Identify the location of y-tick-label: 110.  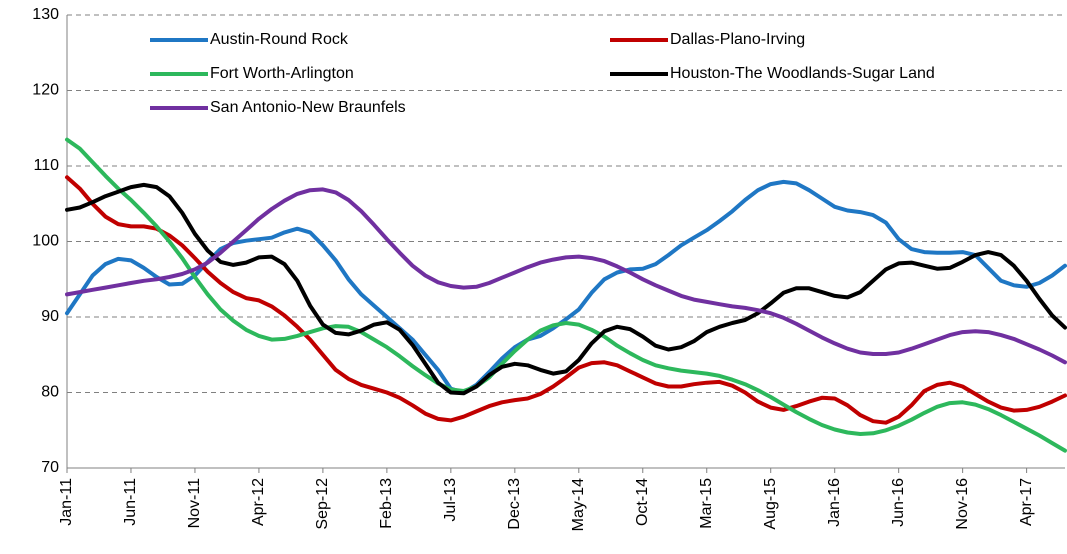
(46, 165).